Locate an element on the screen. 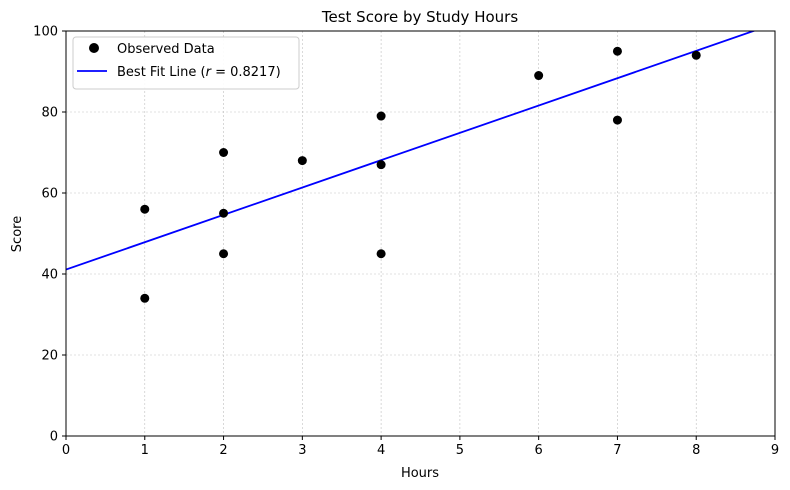 The width and height of the screenshot is (790, 490). chart-title: Test Score by Study Hours is located at coordinates (419, 17).